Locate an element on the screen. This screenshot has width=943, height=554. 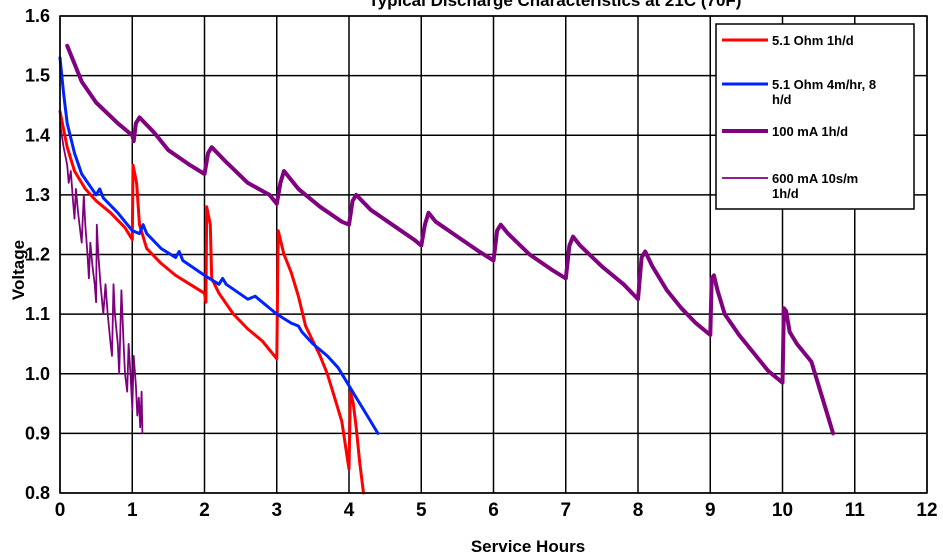
y-tick-label: 0.8 is located at coordinates (37, 493).